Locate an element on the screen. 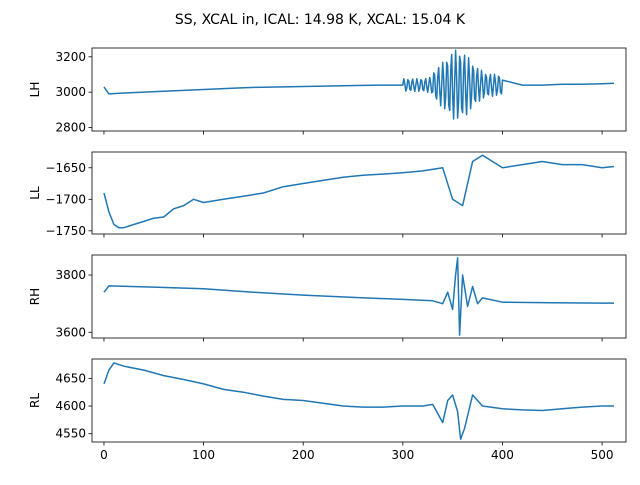 This screenshot has height=485, width=640. series-line-rh is located at coordinates (358, 296).